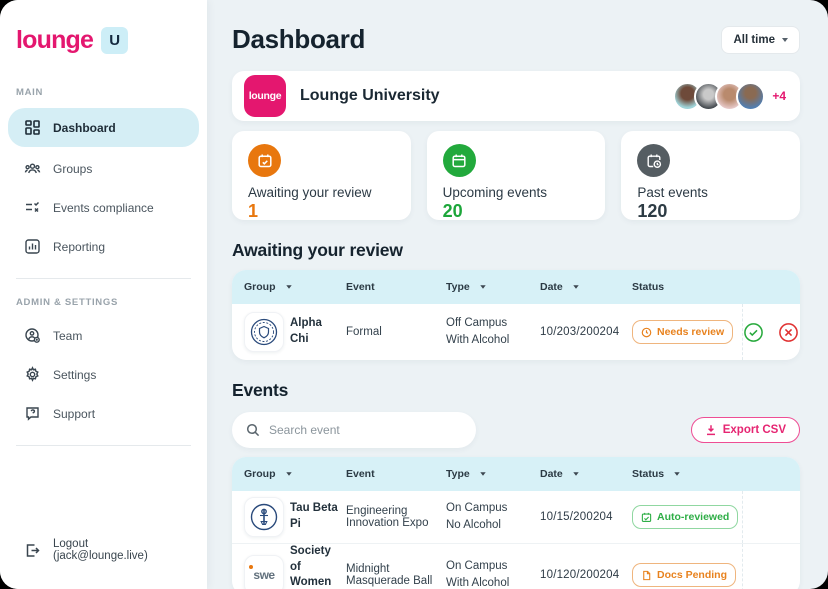  What do you see at coordinates (647, 575) in the screenshot?
I see `document-icon` at bounding box center [647, 575].